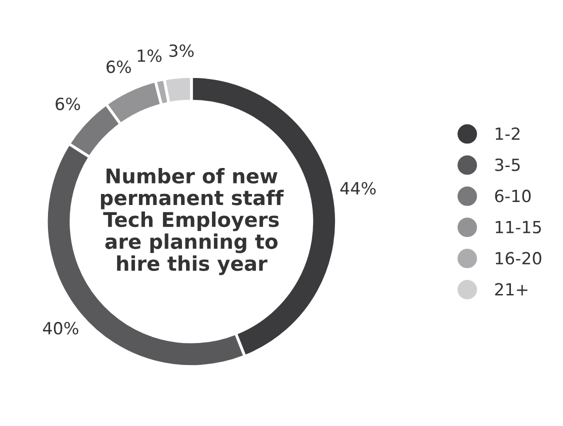  What do you see at coordinates (518, 227) in the screenshot?
I see `legend-label: 11-15` at bounding box center [518, 227].